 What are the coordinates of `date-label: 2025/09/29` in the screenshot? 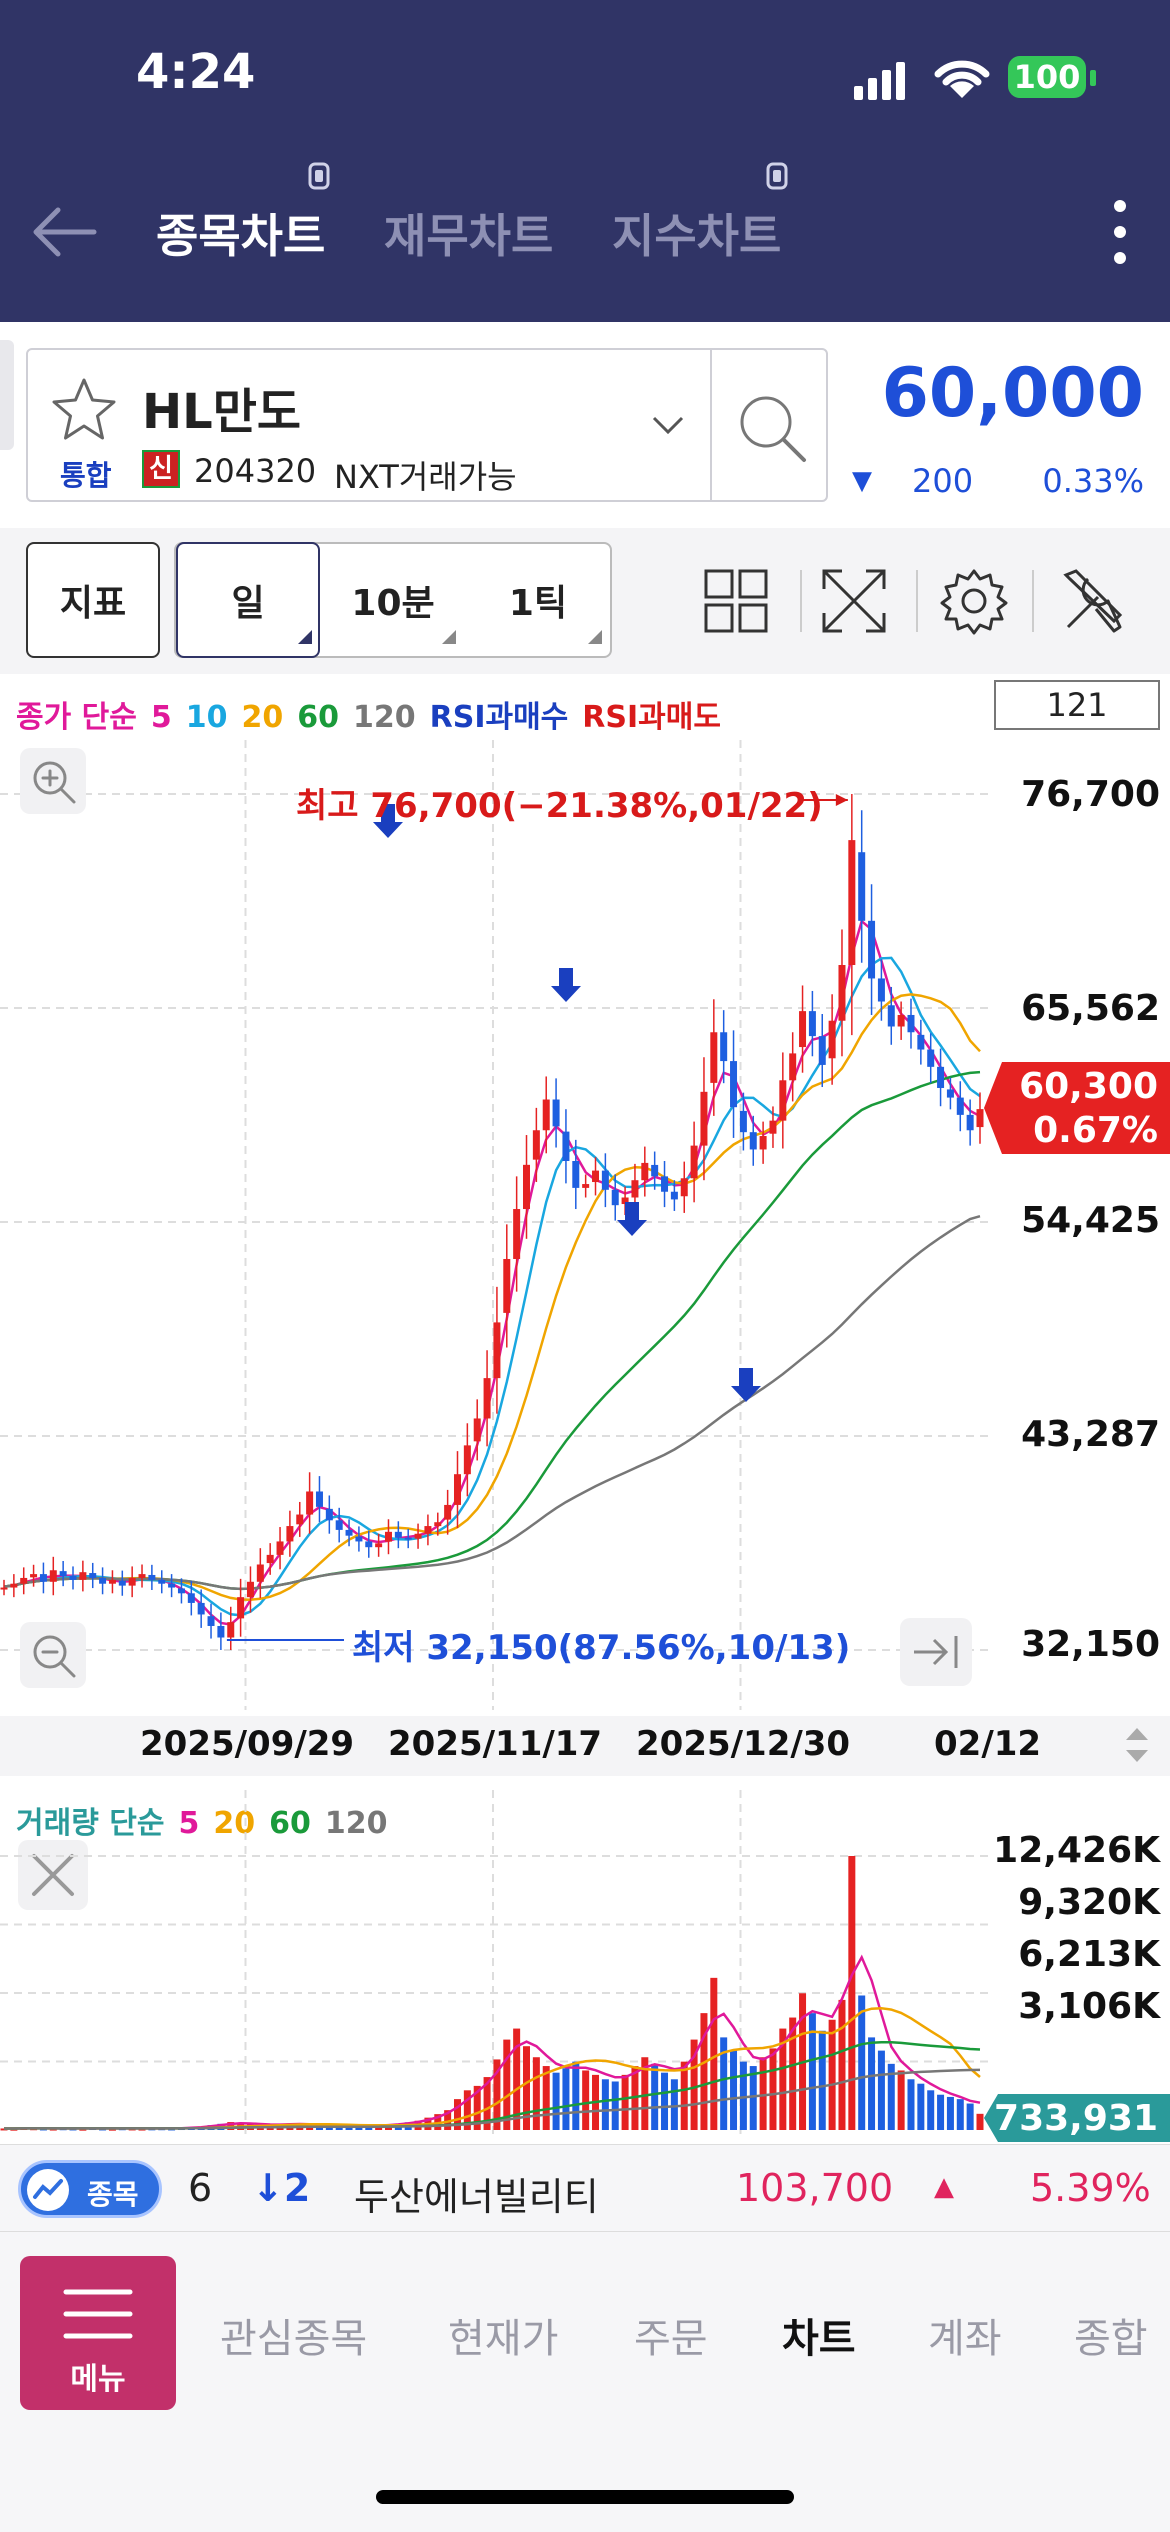 It's located at (247, 1744).